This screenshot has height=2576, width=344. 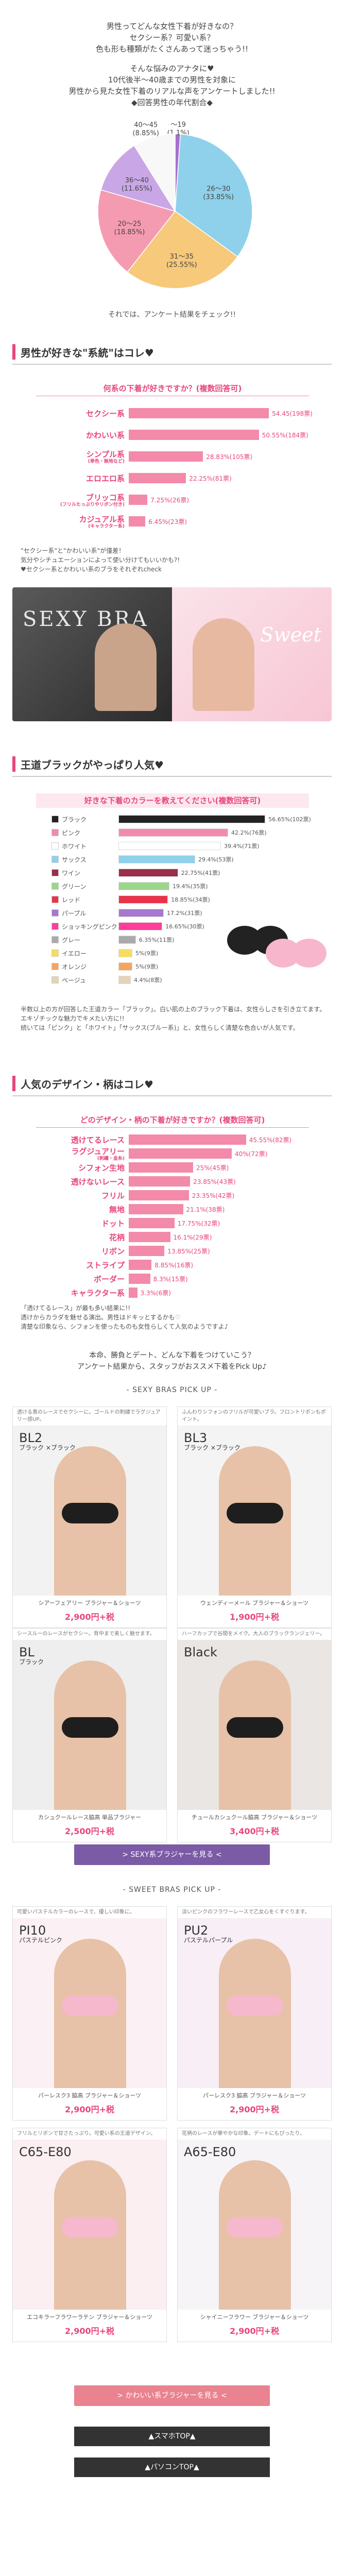 I want to click on product-photo: BL ブラック, so click(x=89, y=1725).